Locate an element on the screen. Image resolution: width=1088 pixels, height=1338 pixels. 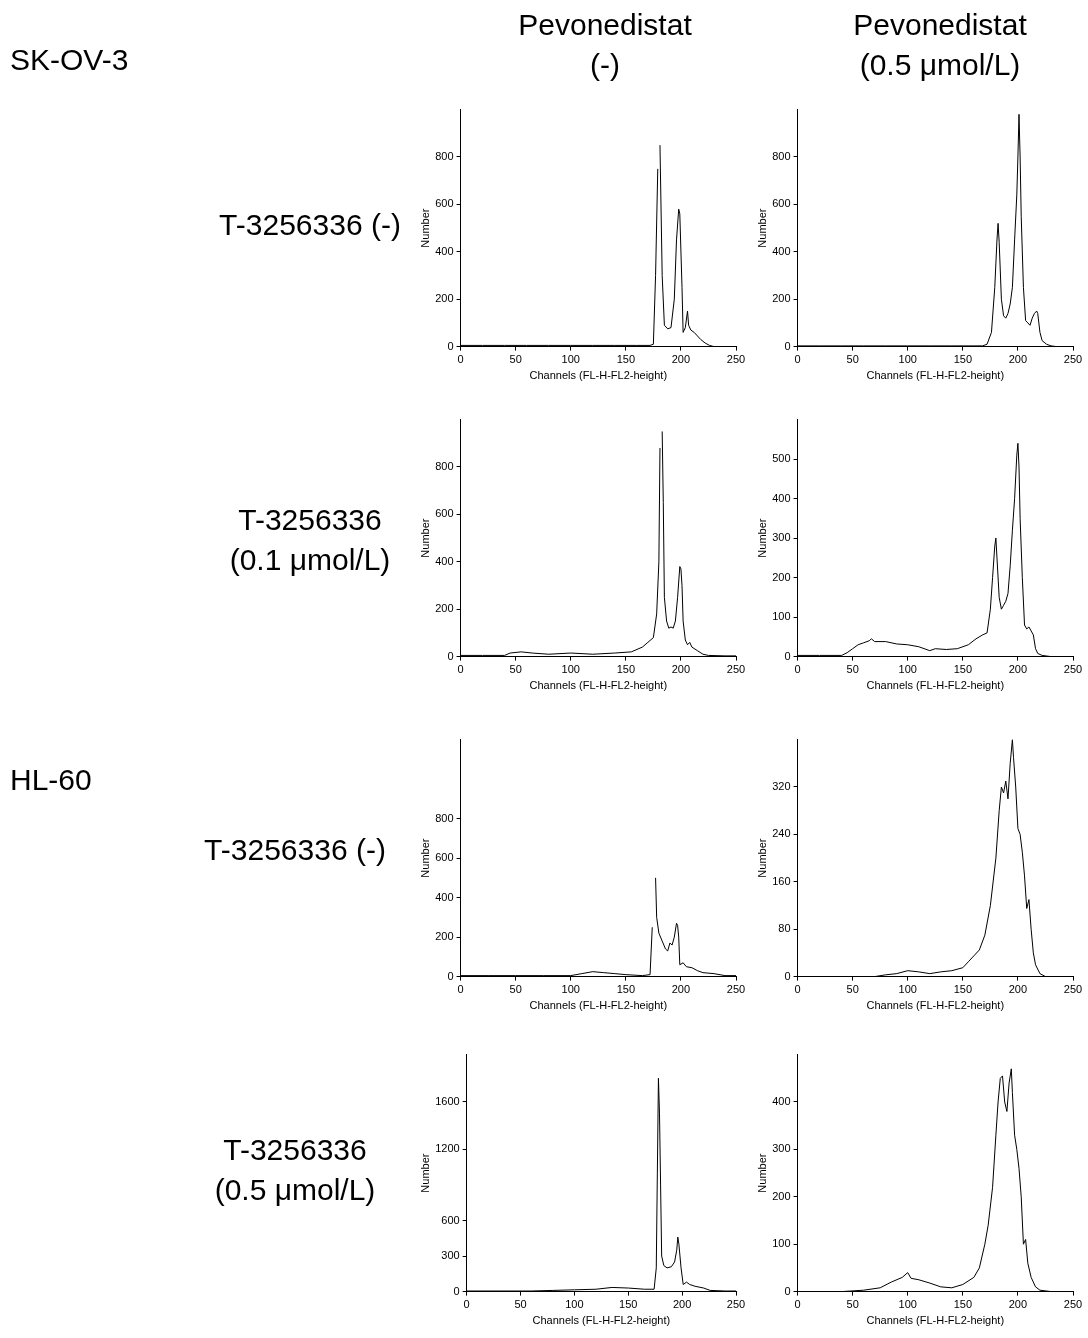
y-tick-label: 80 is located at coordinates (784, 928).